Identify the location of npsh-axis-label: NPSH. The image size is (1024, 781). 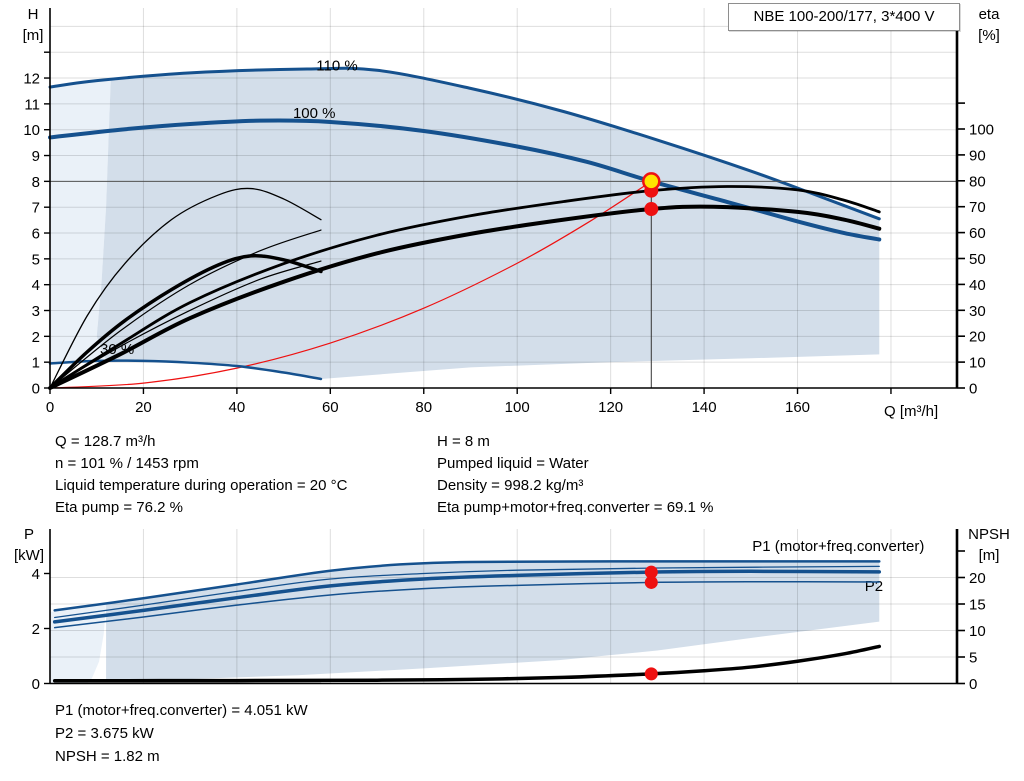
(989, 534).